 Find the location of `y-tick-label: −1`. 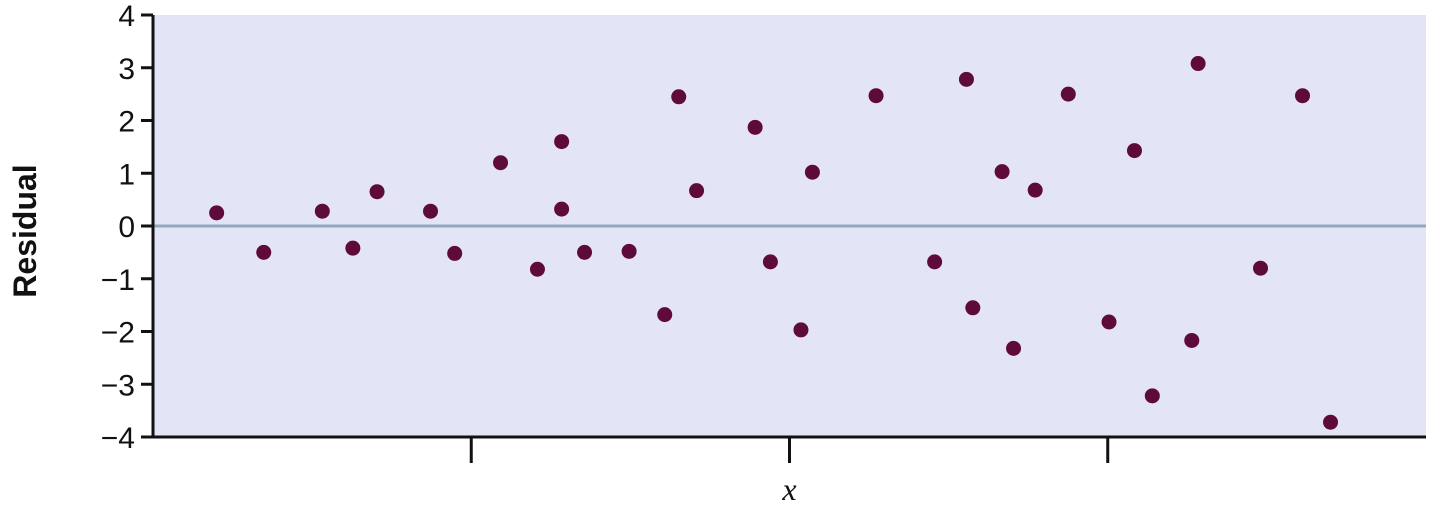

y-tick-label: −1 is located at coordinates (118, 280).